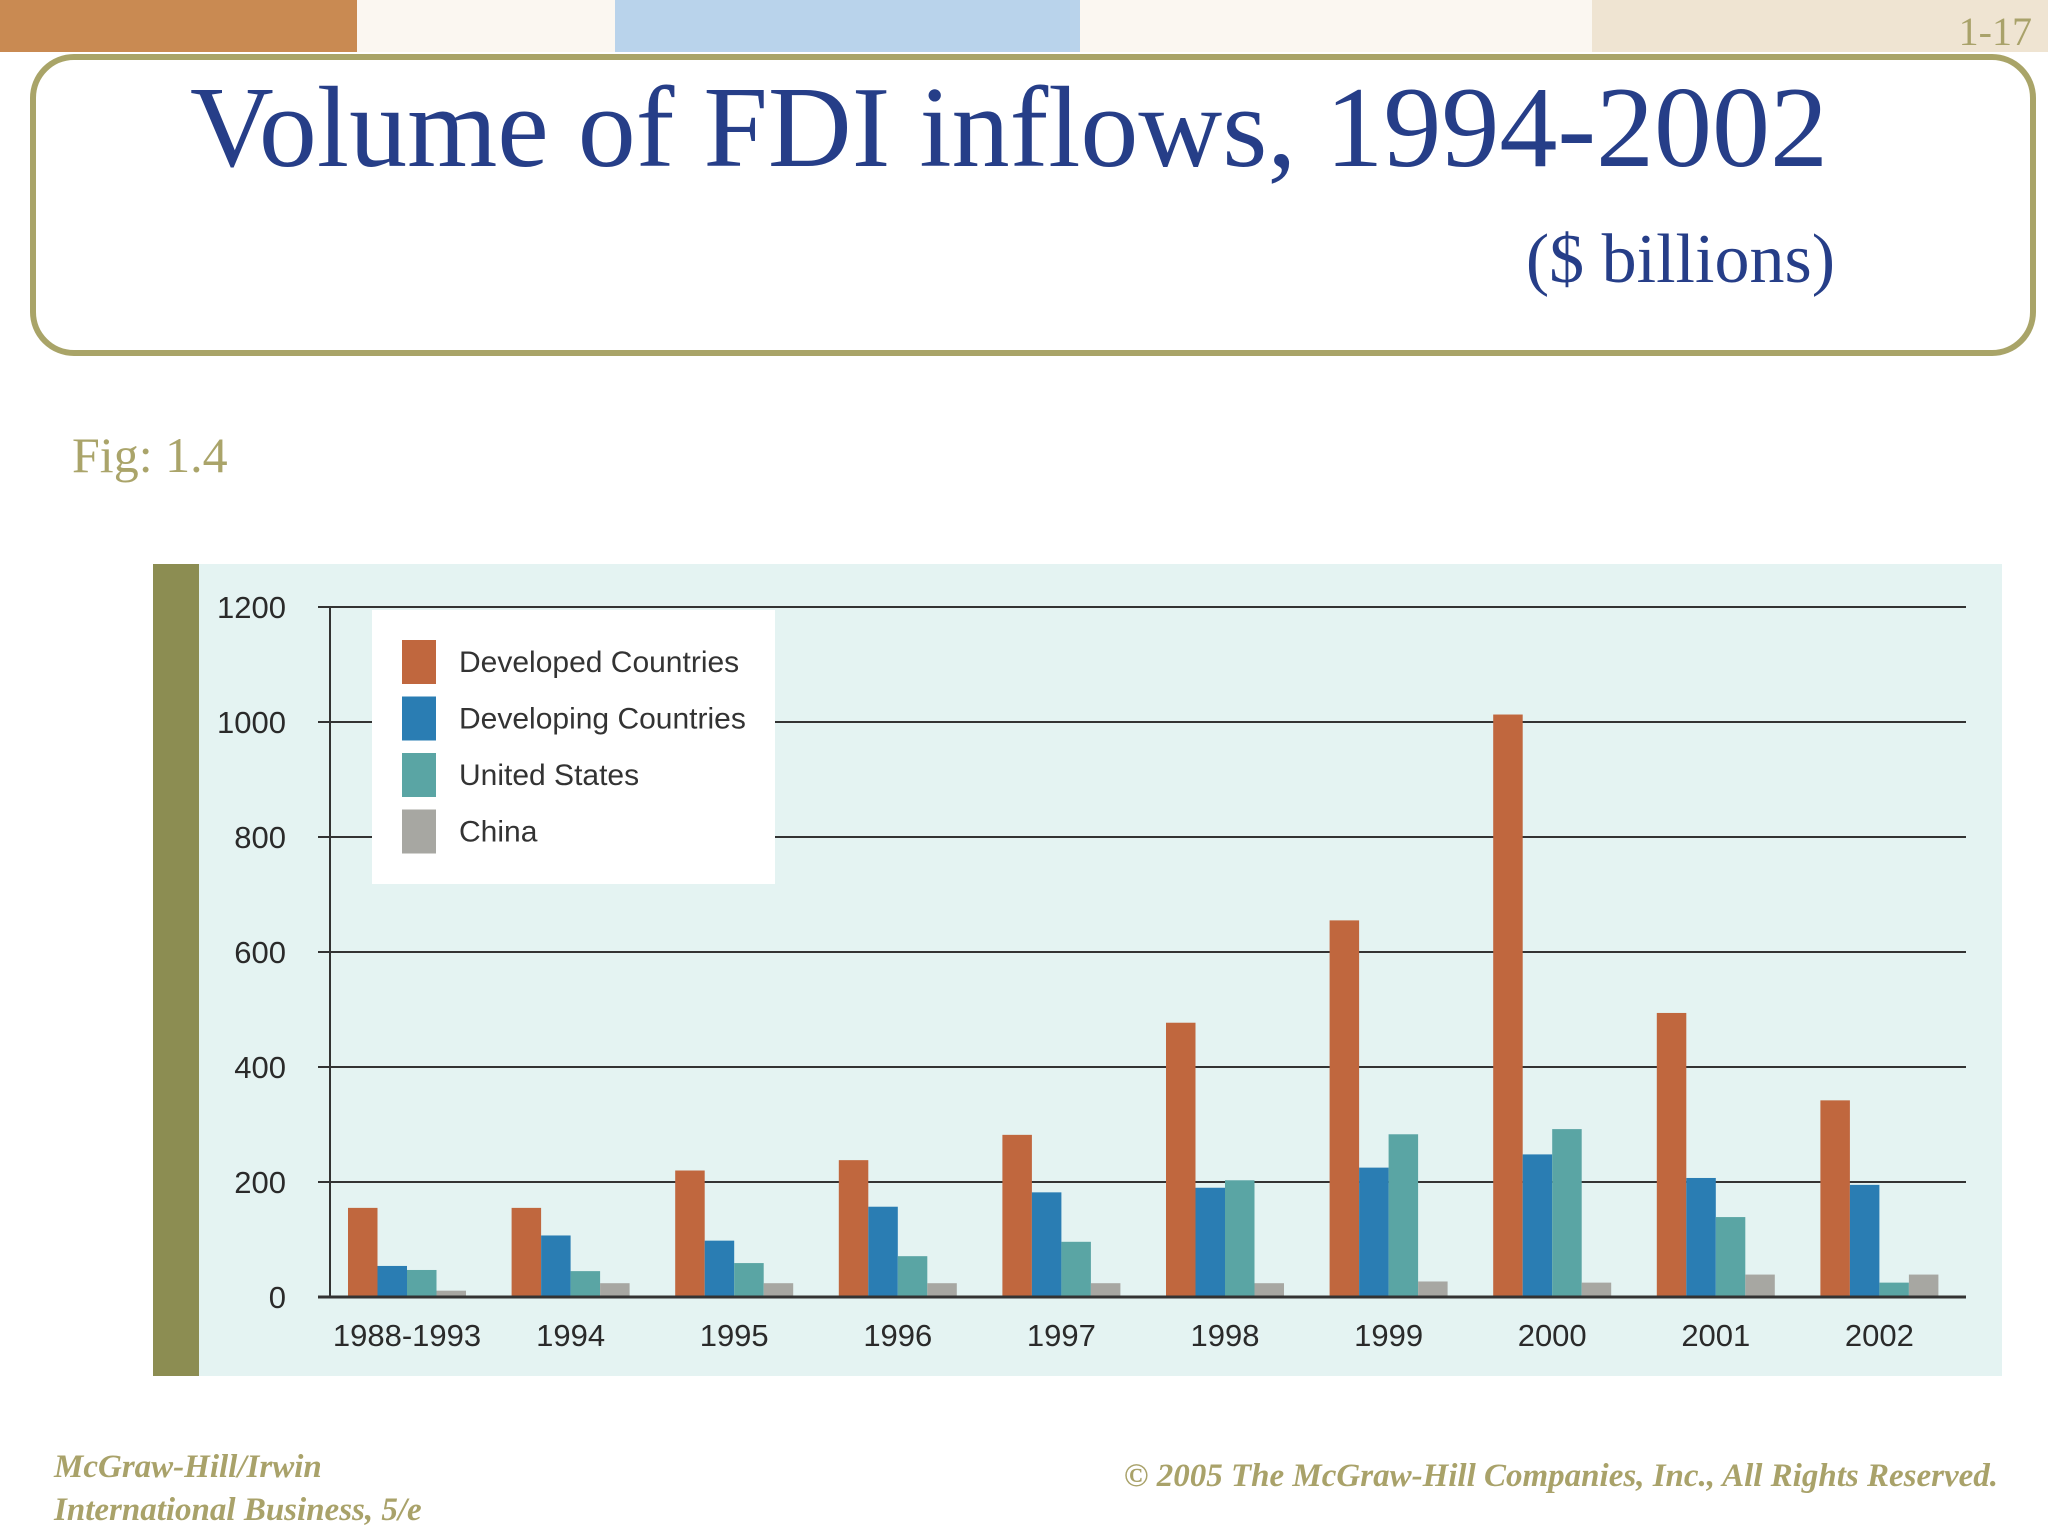 The image size is (2048, 1536). What do you see at coordinates (176, 970) in the screenshot?
I see `chart-left-accent` at bounding box center [176, 970].